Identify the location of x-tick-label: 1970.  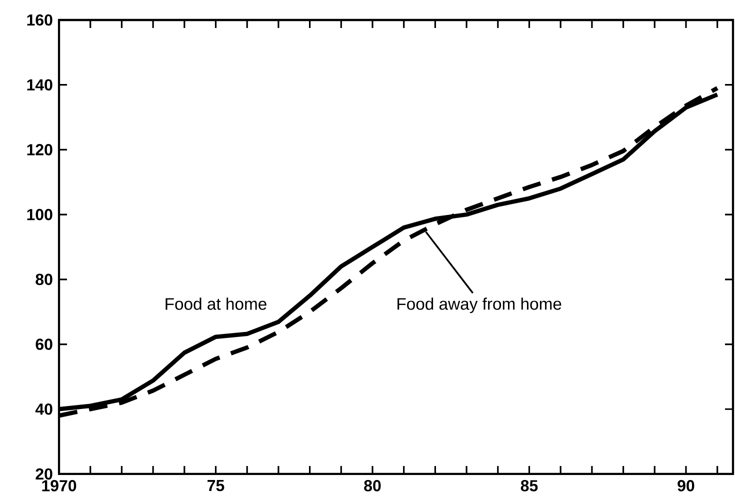
(59, 486).